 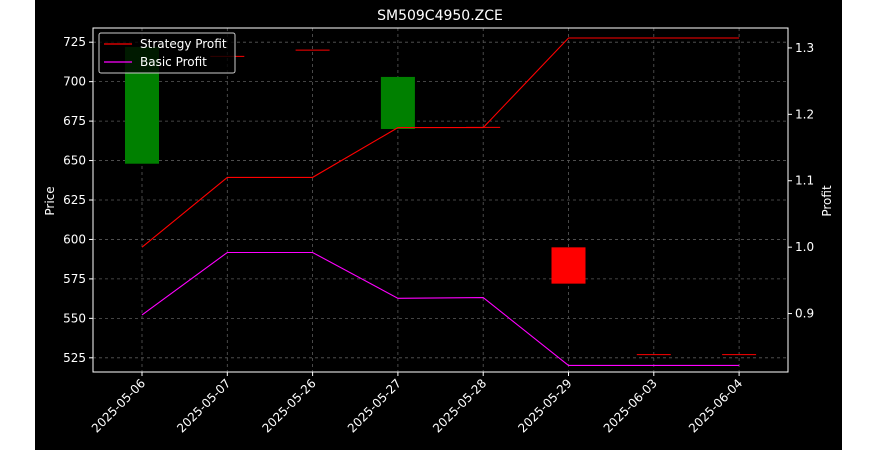 I want to click on chart-title: SM509C4950.ZCE, so click(x=440, y=16).